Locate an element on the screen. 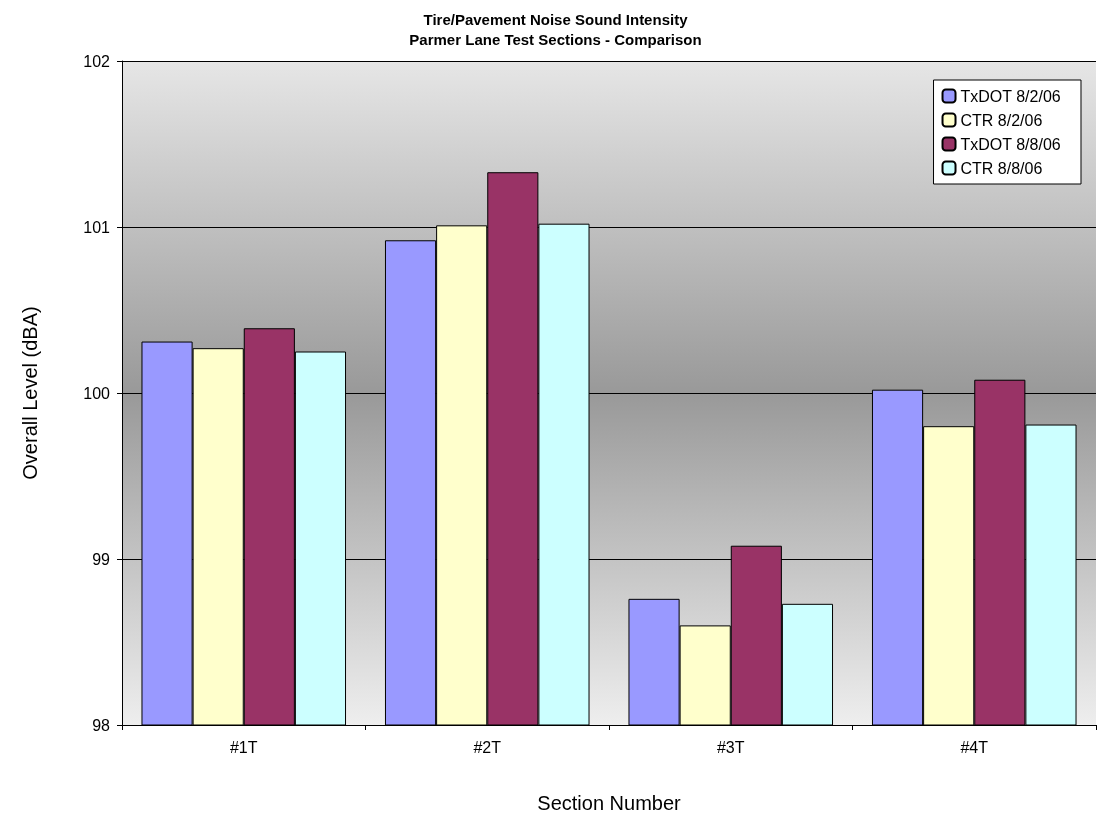 Image resolution: width=1111 pixels, height=829 pixels. y-tick-label: 99 is located at coordinates (101, 559).